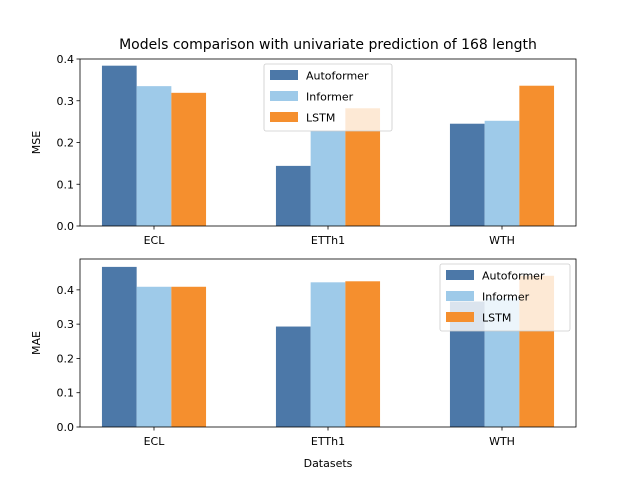 This screenshot has width=640, height=480. Describe the element at coordinates (502, 173) in the screenshot. I see `bar-informer-wth` at that location.